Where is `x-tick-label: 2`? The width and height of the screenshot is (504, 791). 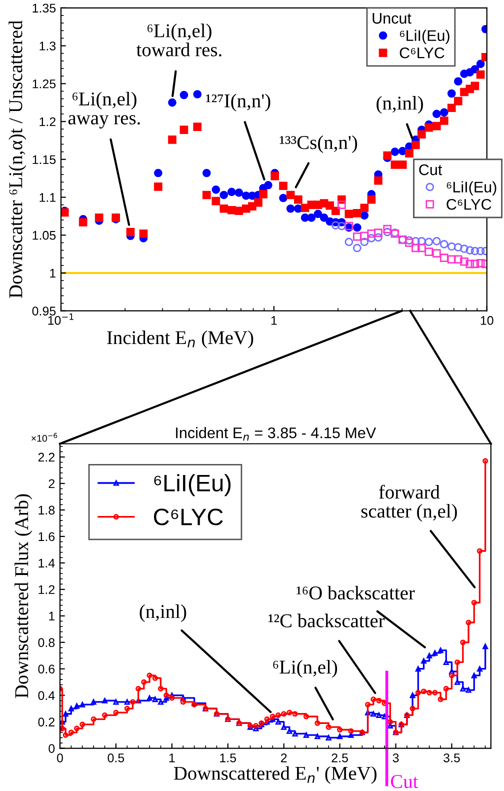 x-tick-label: 2 is located at coordinates (283, 757).